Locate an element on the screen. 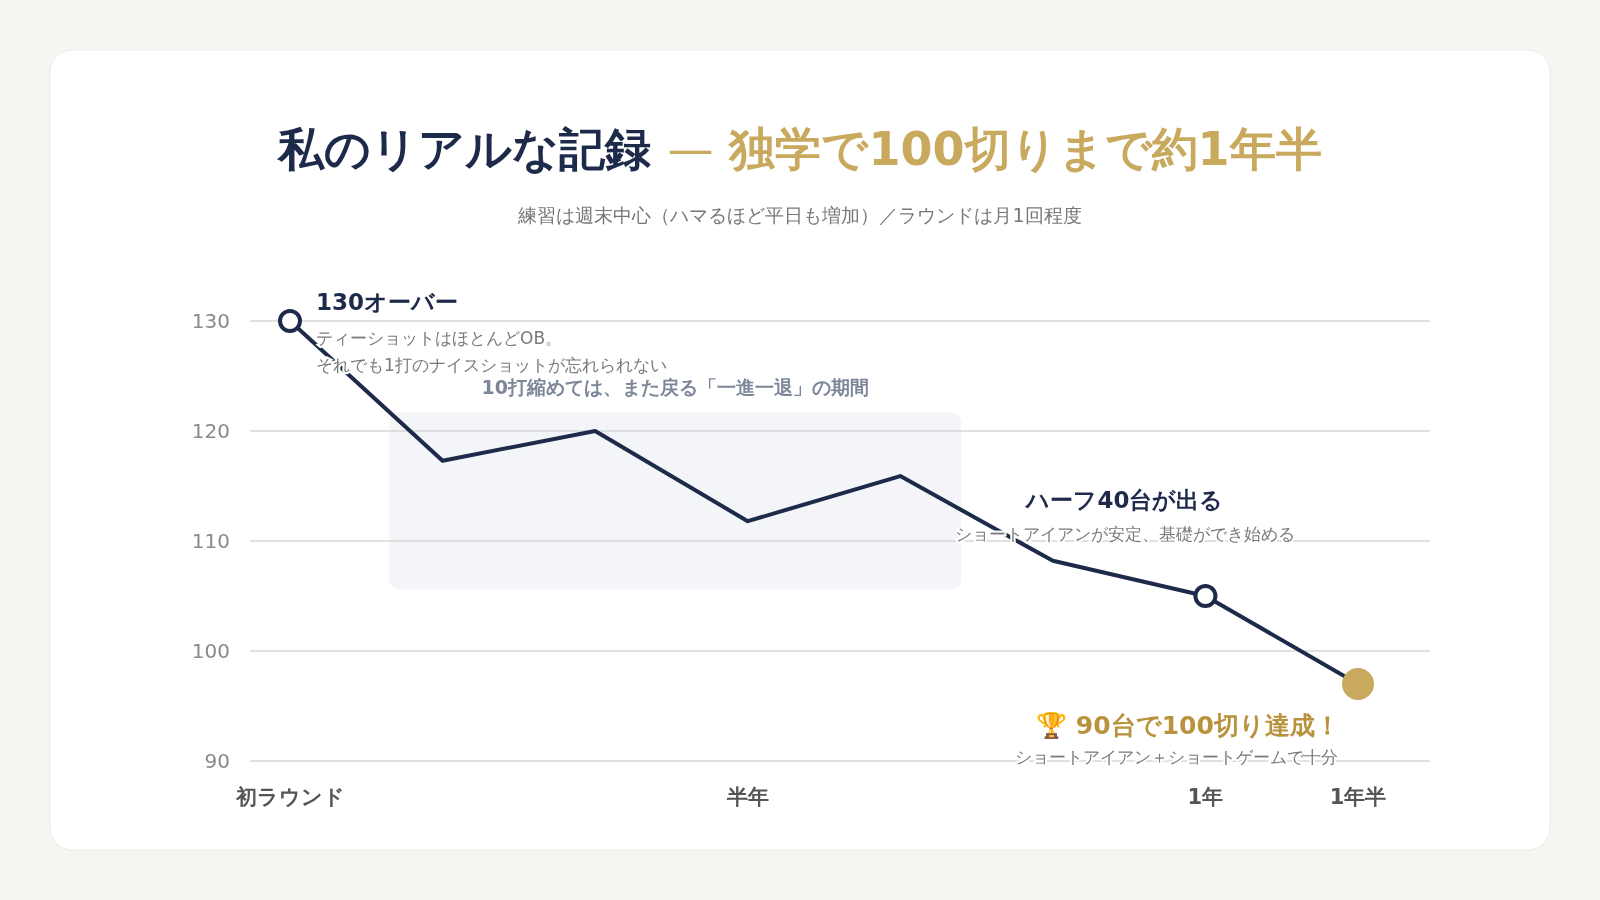  x-tick-label: 1年 is located at coordinates (1205, 797).